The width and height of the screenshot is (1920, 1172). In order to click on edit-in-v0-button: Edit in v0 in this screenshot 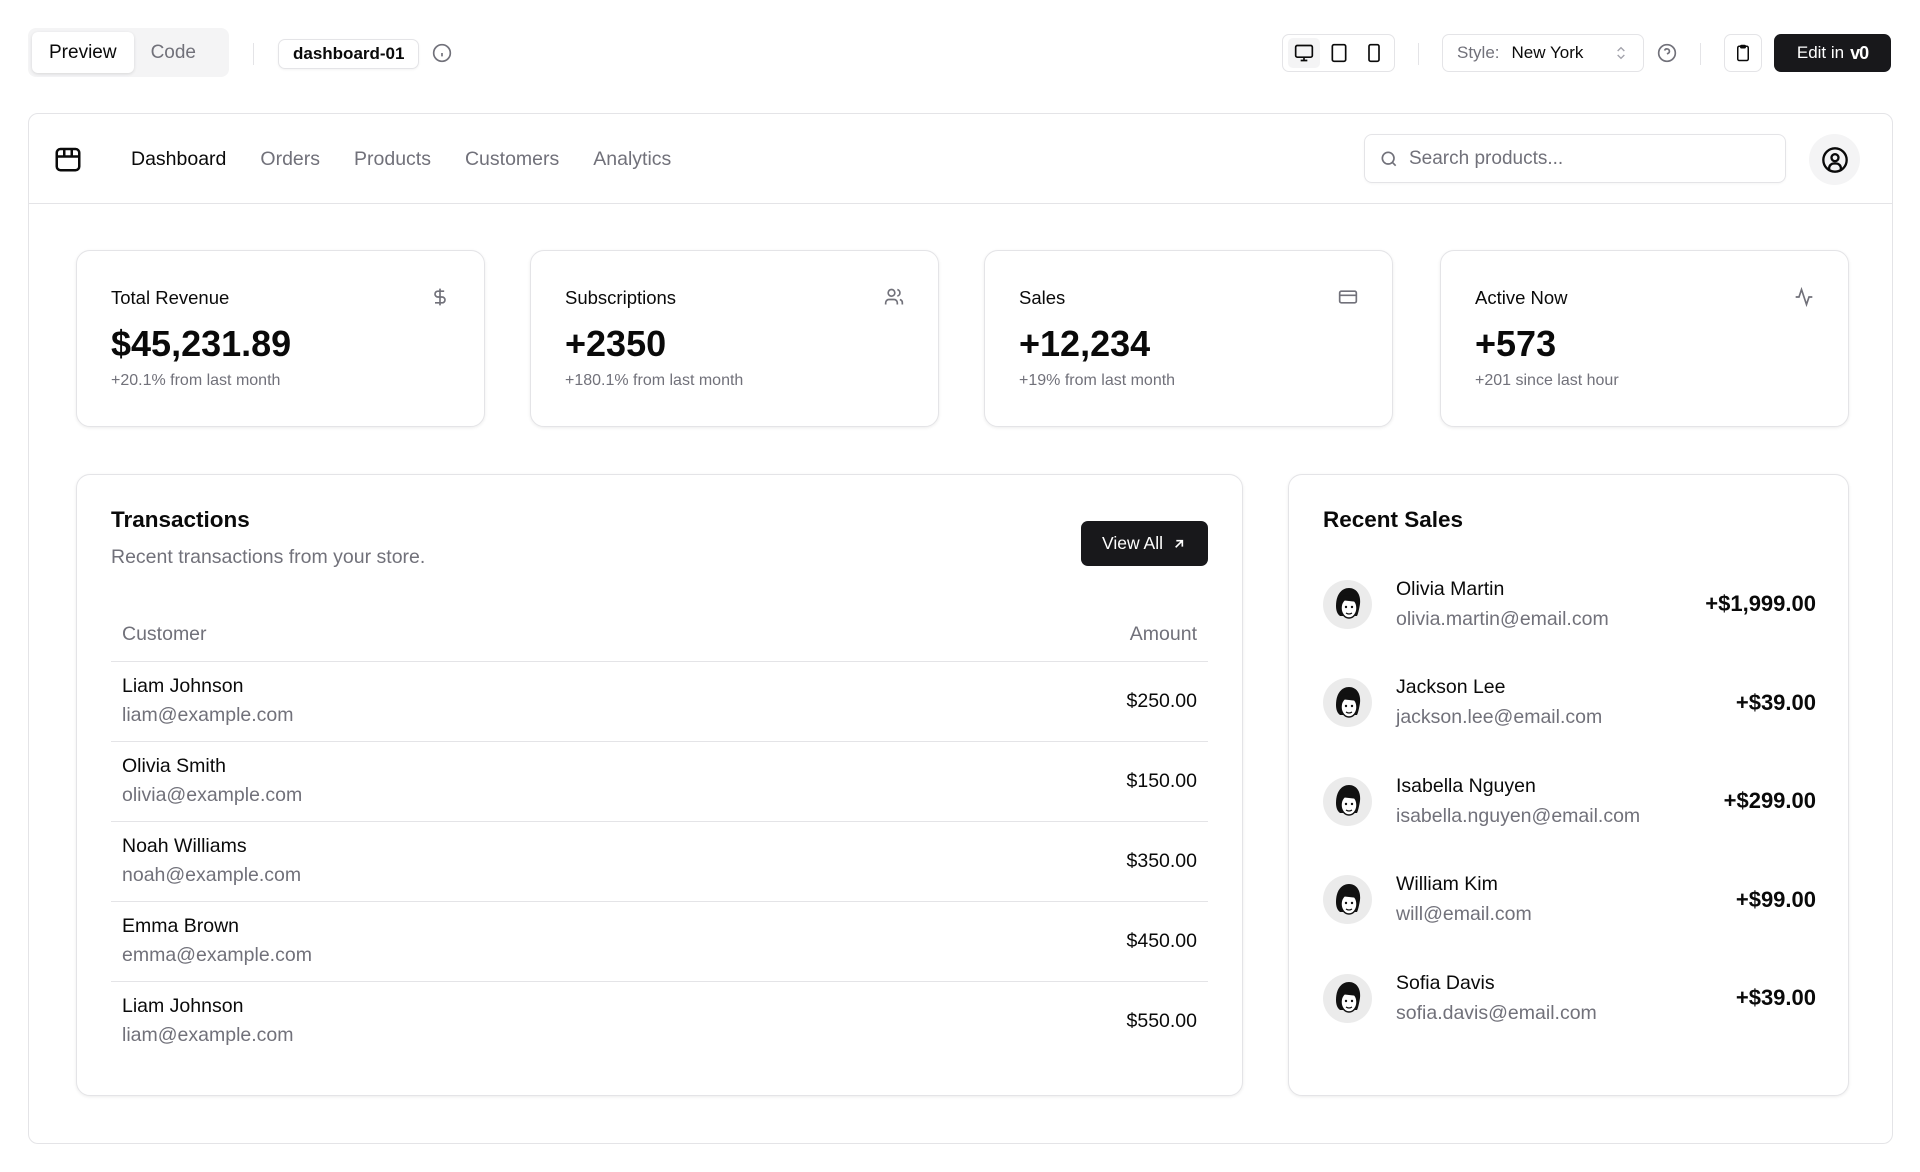, I will do `click(1832, 53)`.